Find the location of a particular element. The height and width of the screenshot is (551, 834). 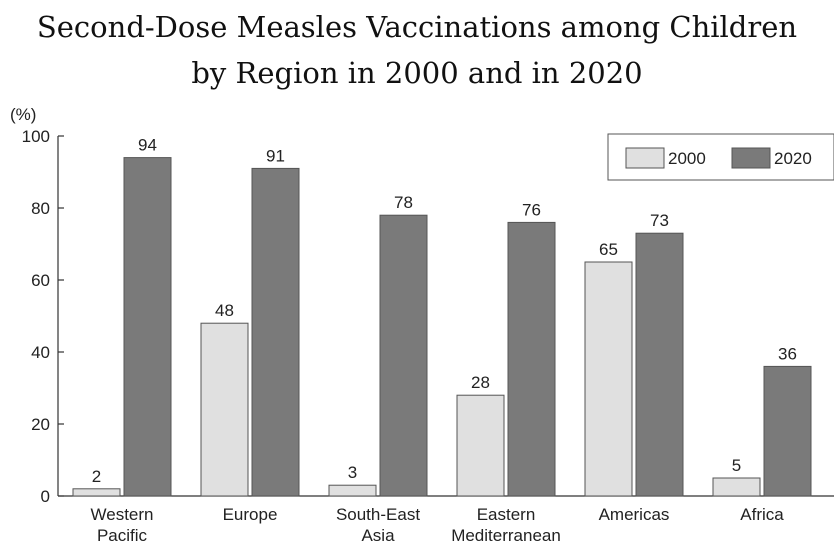

category-label: Europe is located at coordinates (250, 514).